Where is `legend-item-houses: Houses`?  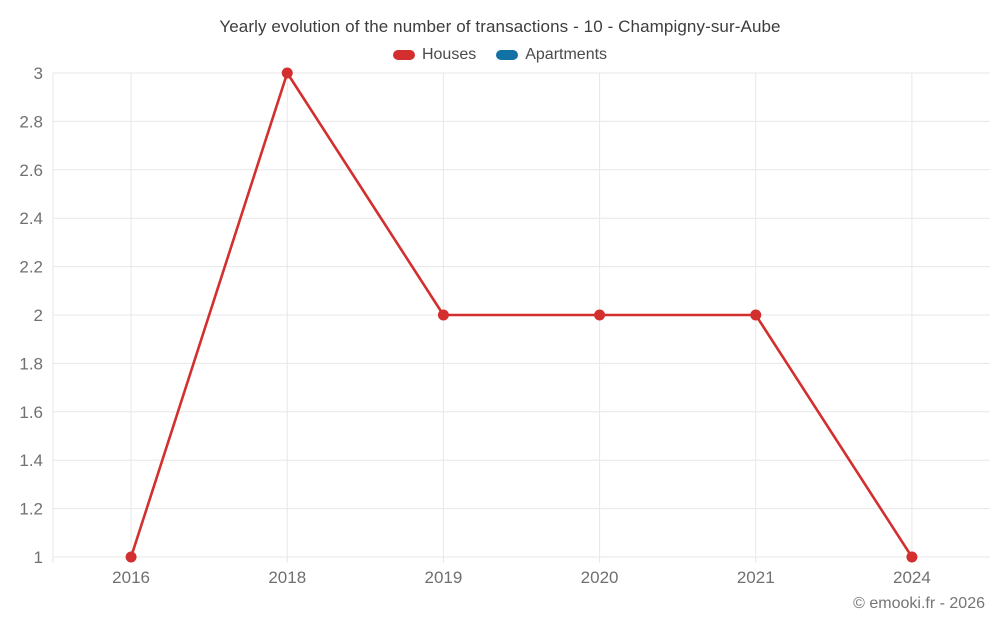
legend-item-houses: Houses is located at coordinates (434, 55).